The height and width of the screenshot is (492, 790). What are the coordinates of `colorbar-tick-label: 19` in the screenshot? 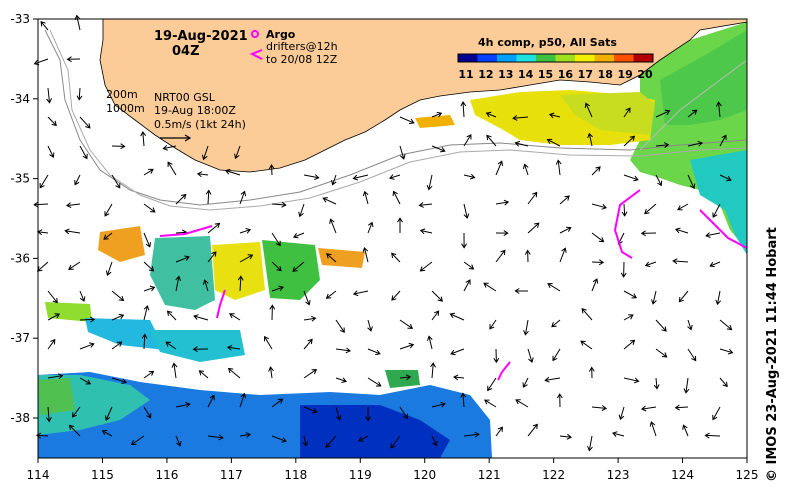 It's located at (624, 74).